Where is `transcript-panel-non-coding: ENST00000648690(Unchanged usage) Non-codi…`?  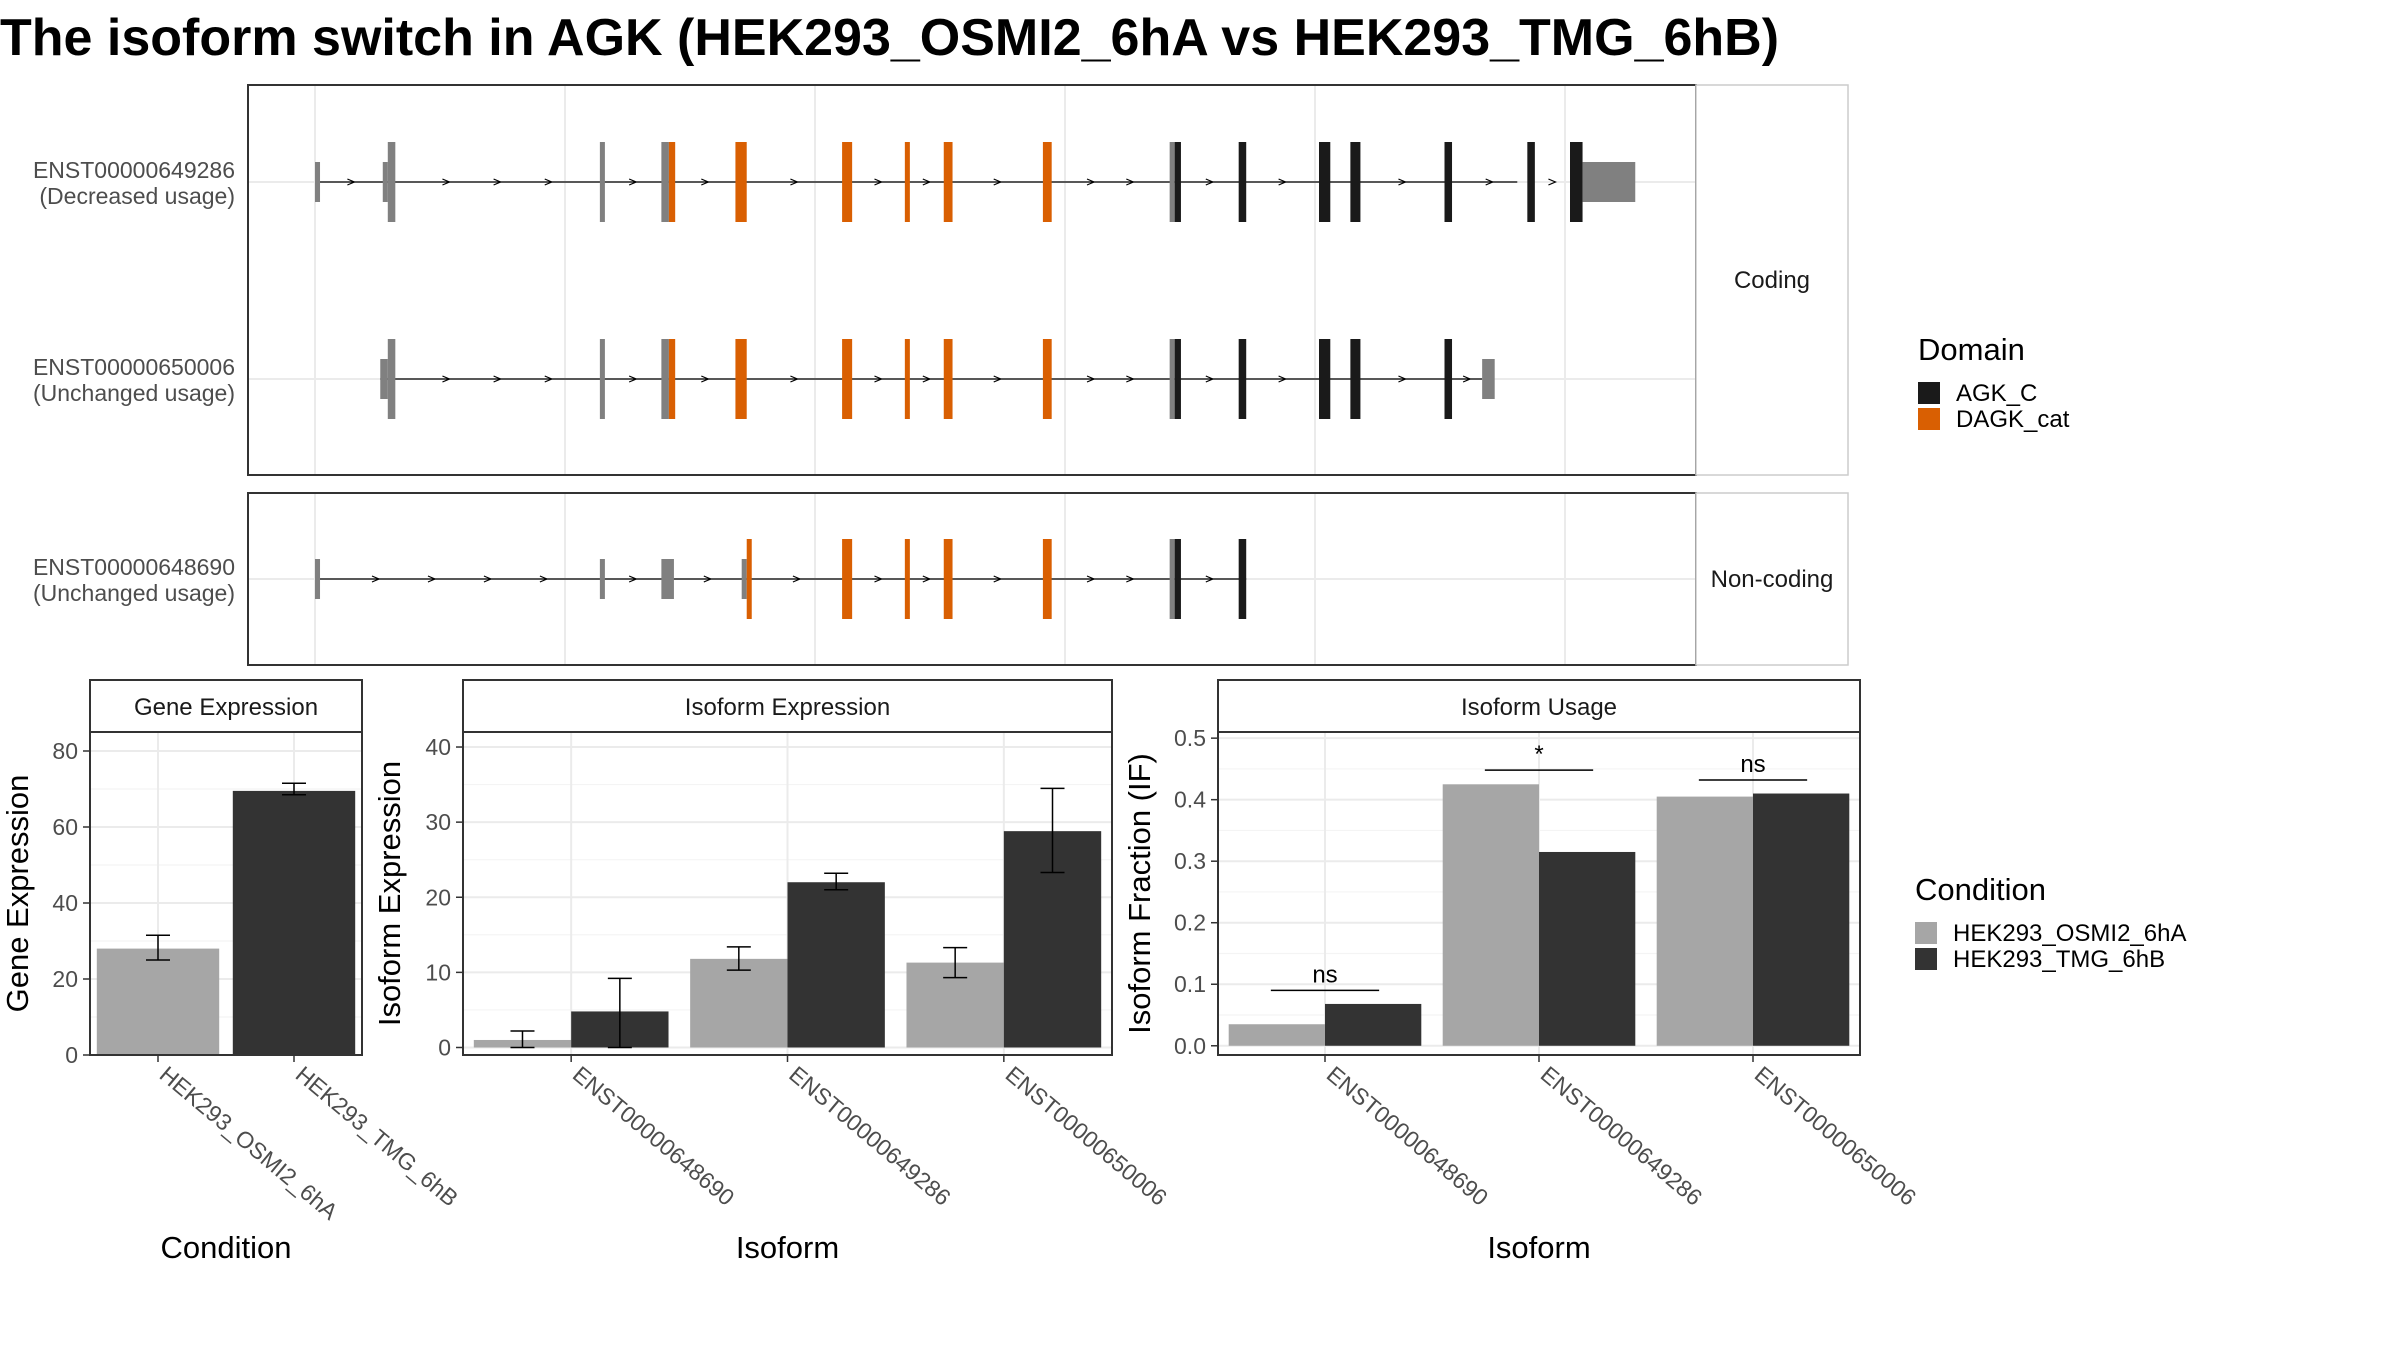
transcript-panel-non-coding: ENST00000648690(Unchanged usage) Non-codi… is located at coordinates (941, 579).